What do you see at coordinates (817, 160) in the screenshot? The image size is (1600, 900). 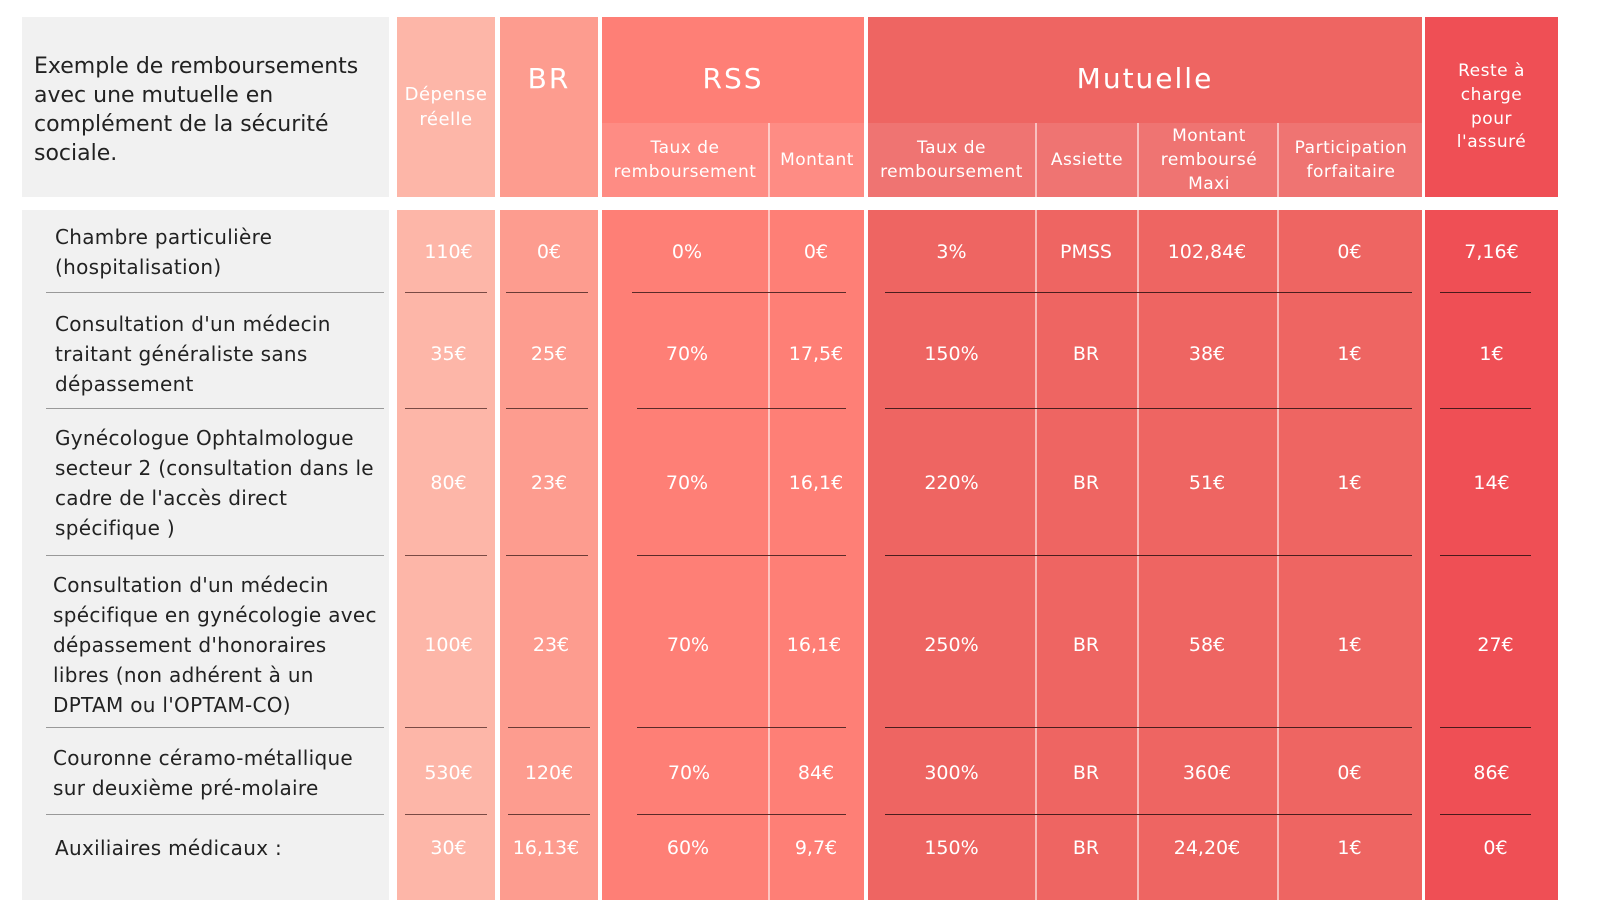 I see `subheader-rss-montant: Montant` at bounding box center [817, 160].